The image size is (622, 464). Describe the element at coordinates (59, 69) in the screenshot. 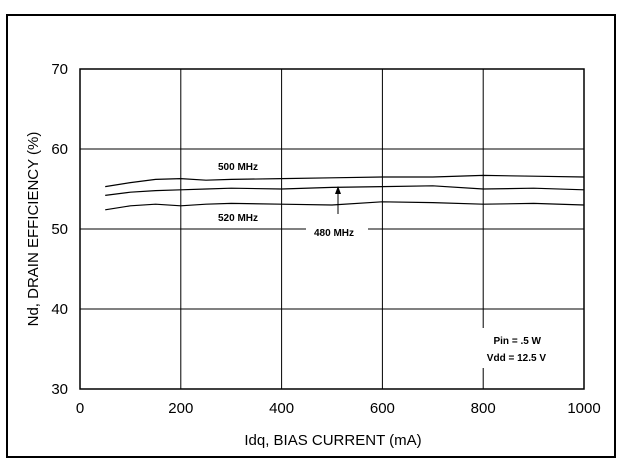

I see `y-tick-label: 70` at that location.